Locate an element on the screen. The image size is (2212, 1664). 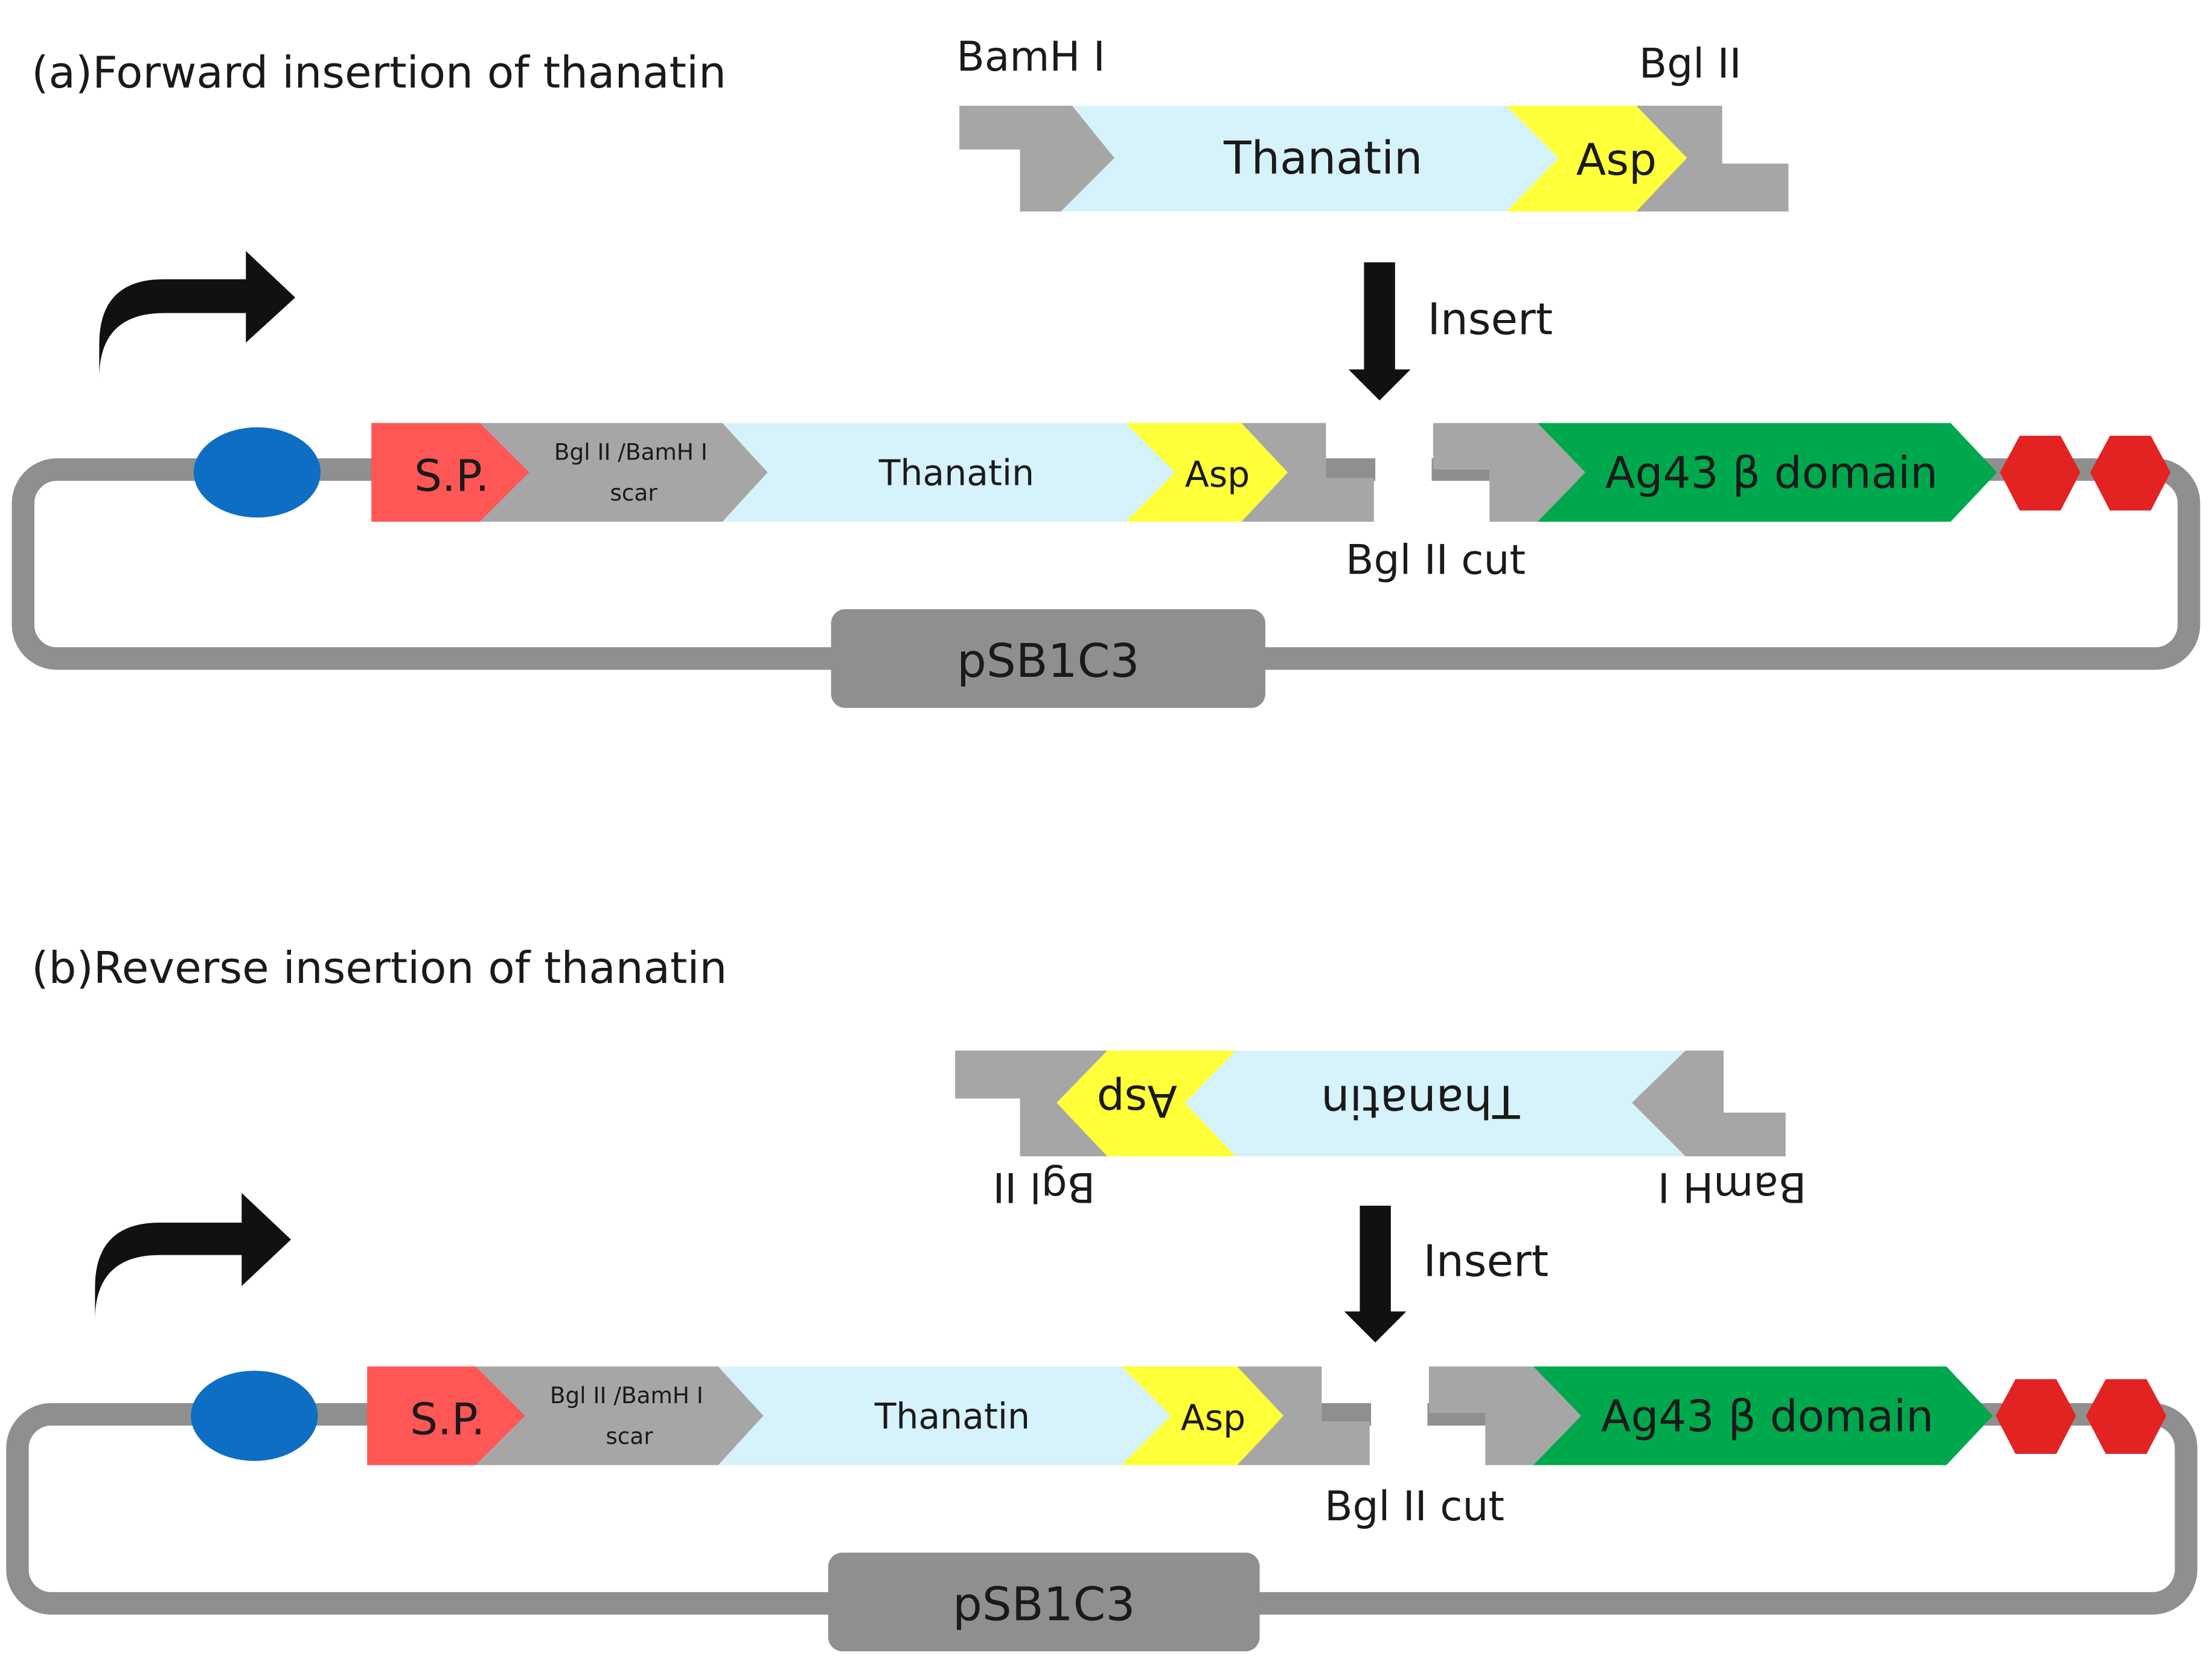
panel-title: (b)Reverse insertion of thanatin is located at coordinates (379, 968).